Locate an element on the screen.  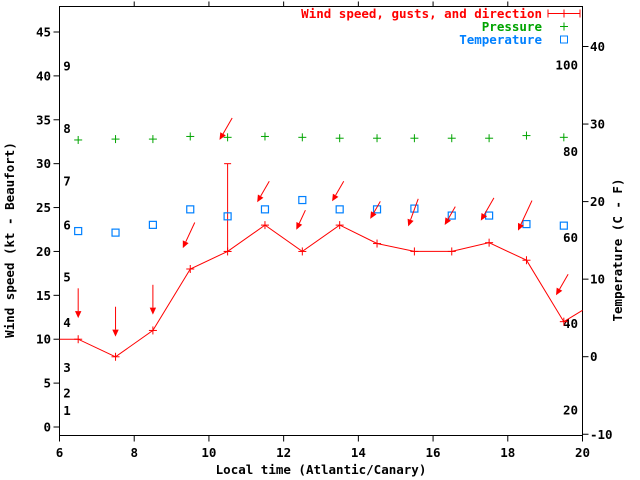
x-tick-label: 20 is located at coordinates (582, 452).